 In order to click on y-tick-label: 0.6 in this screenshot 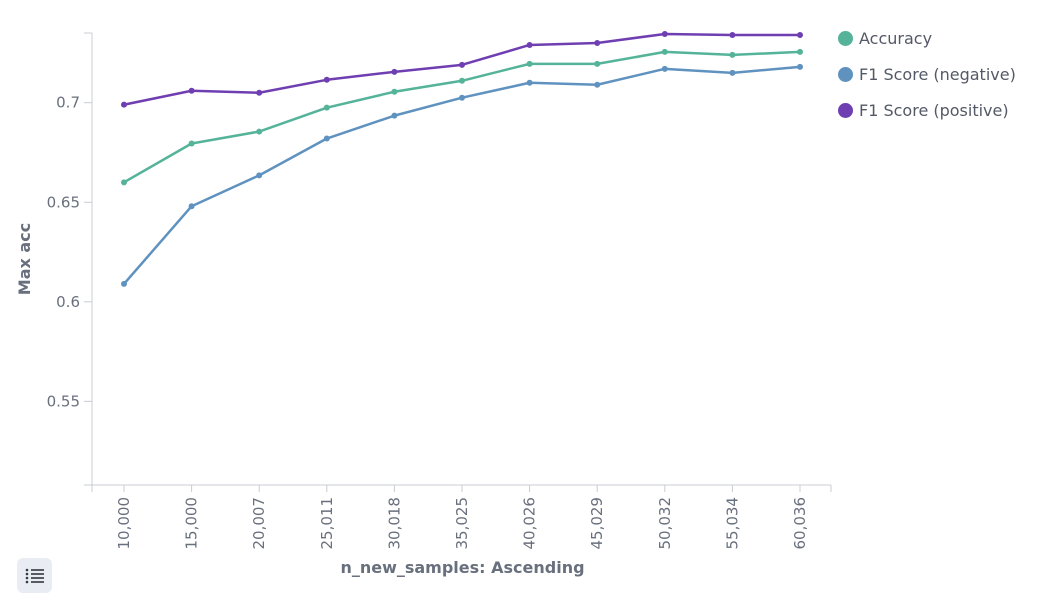, I will do `click(68, 302)`.